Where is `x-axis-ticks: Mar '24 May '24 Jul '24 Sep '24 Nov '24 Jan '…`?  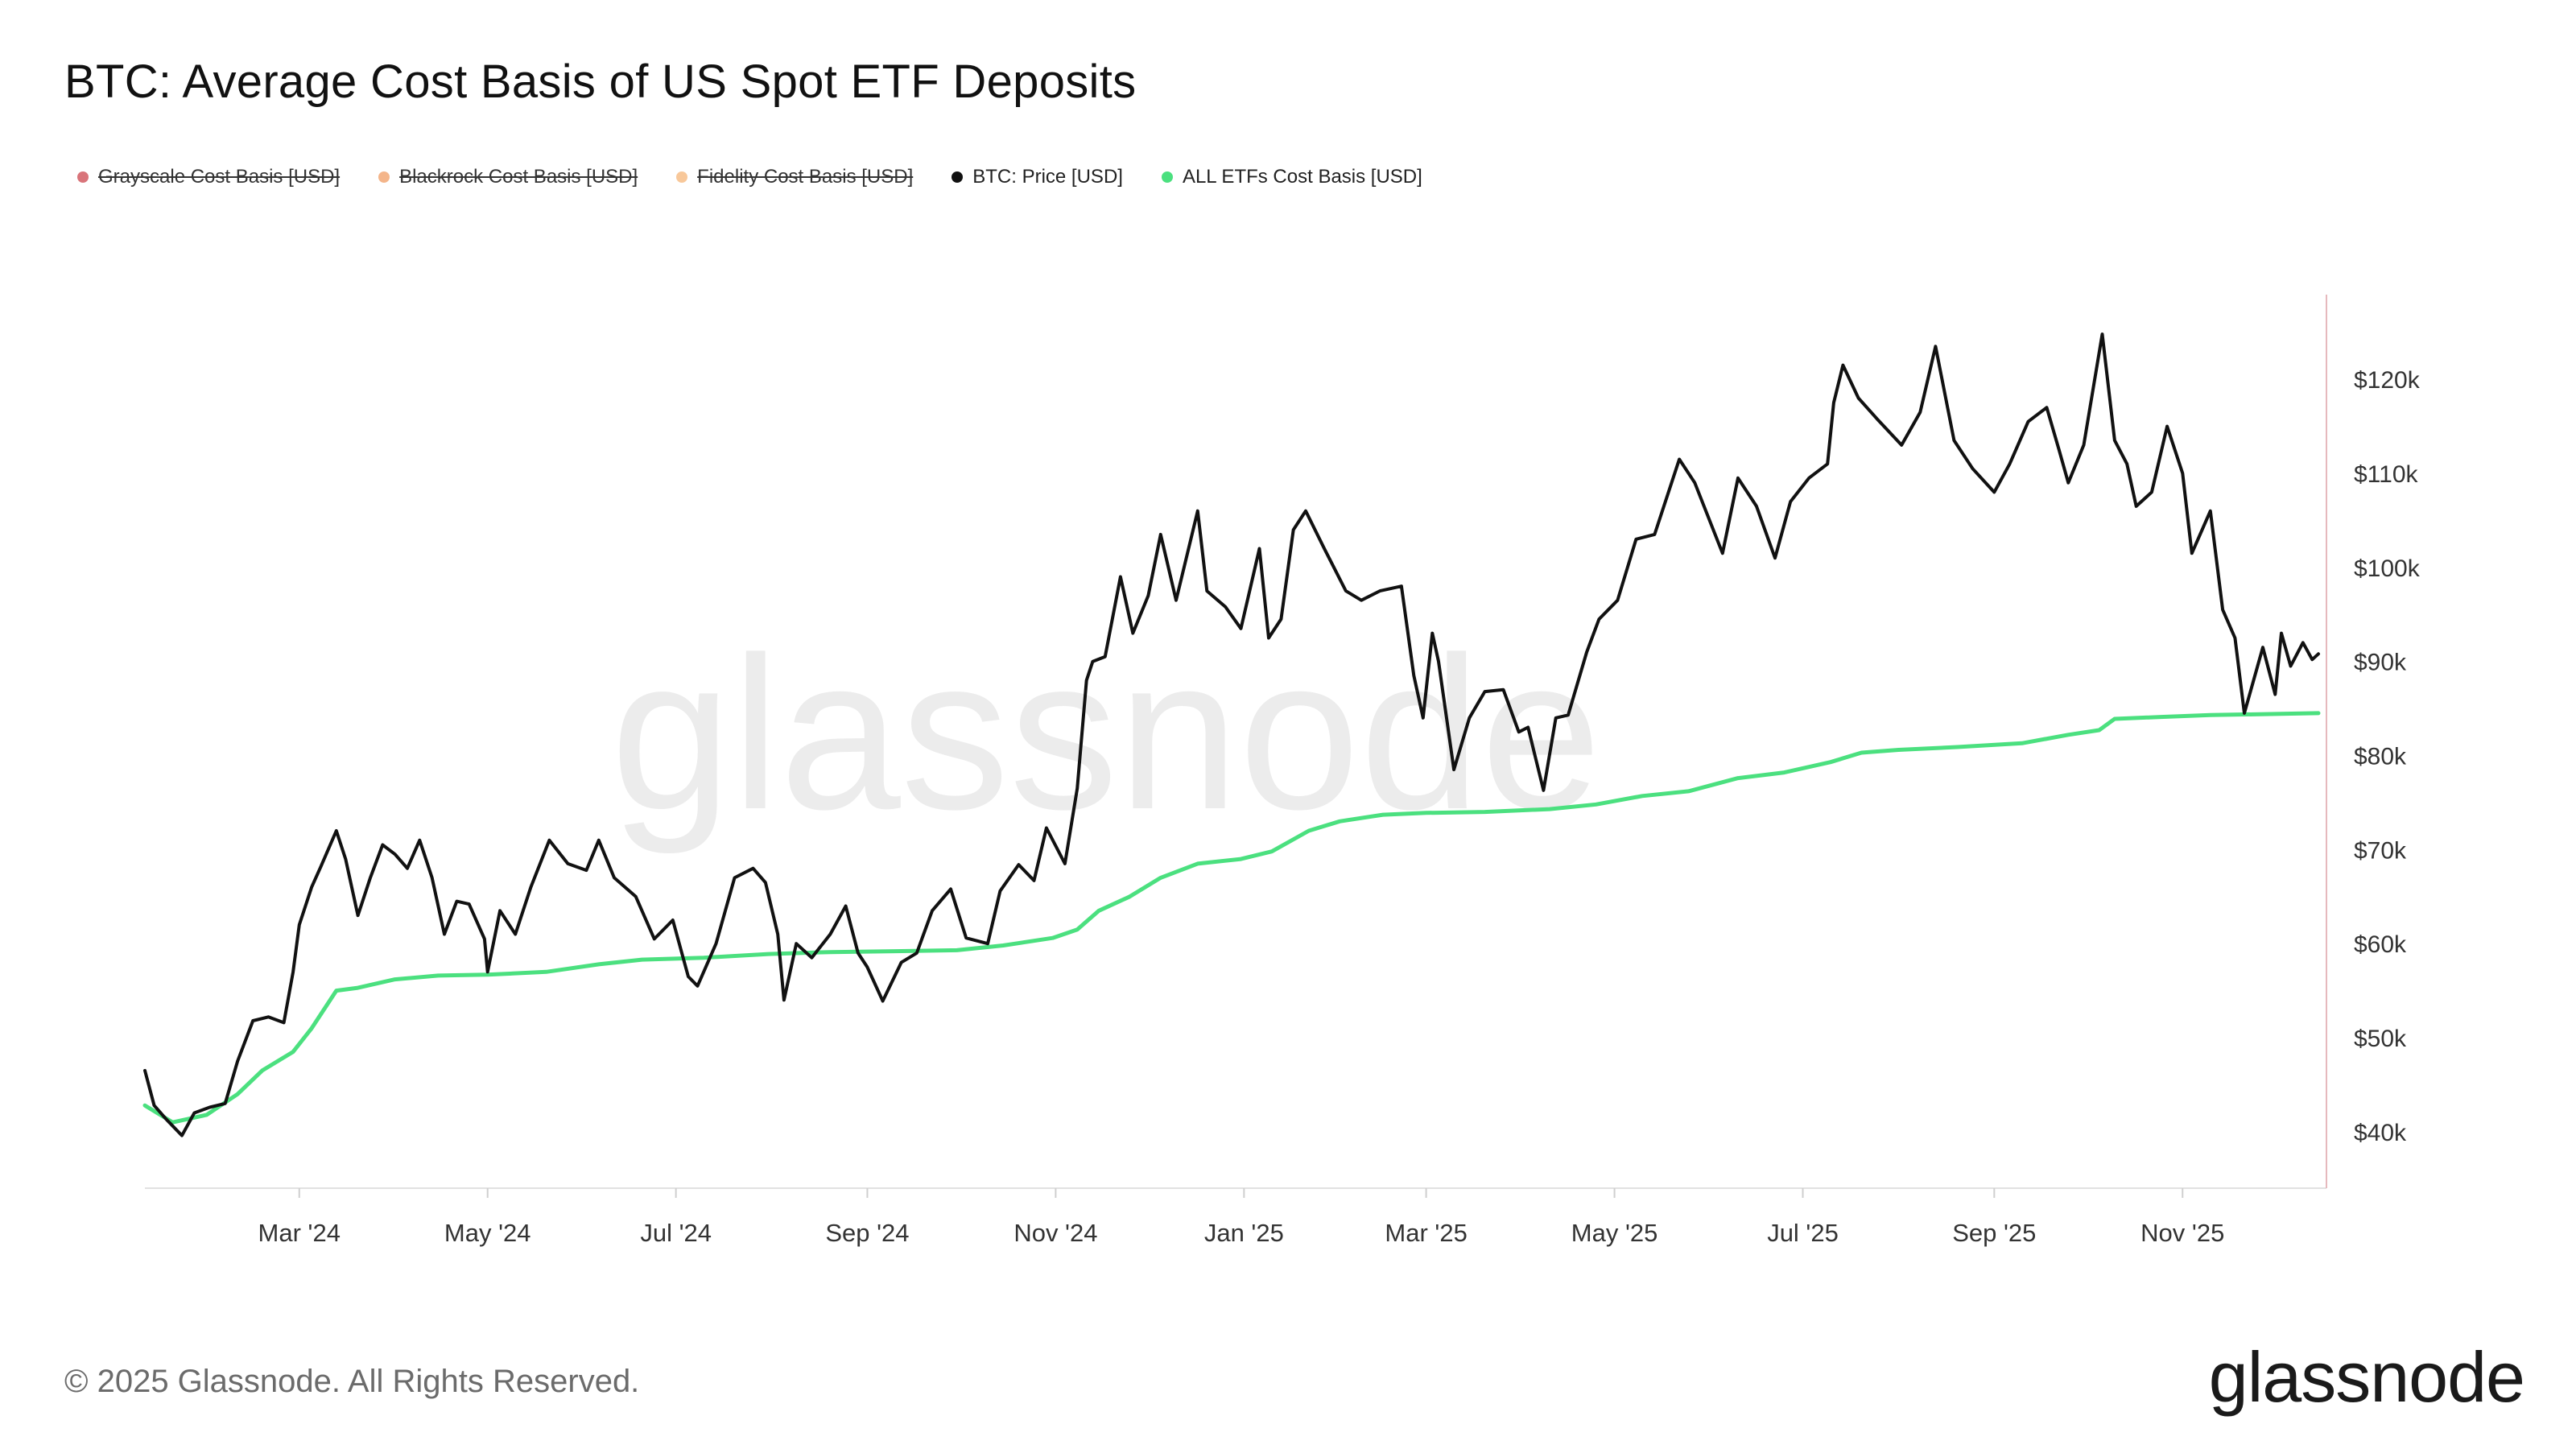 x-axis-ticks: Mar '24 May '24 Jul '24 Sep '24 Nov '24 Jan '… is located at coordinates (1241, 1217).